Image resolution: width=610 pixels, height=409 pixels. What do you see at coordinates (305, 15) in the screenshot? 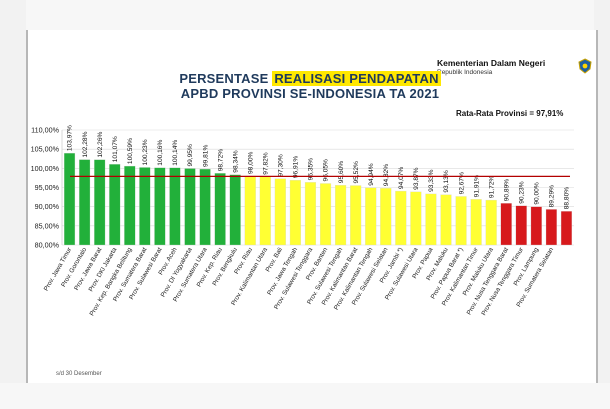
I see `outer-background-top` at bounding box center [305, 15].